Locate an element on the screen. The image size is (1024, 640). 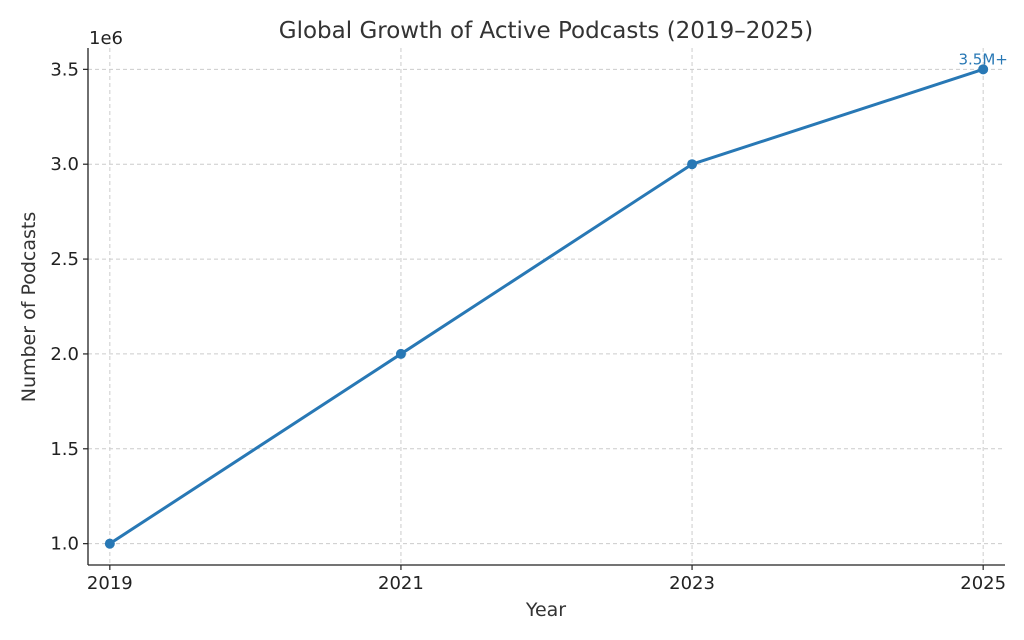
y-axis-label: Number of Podcasts is located at coordinates (29, 307).